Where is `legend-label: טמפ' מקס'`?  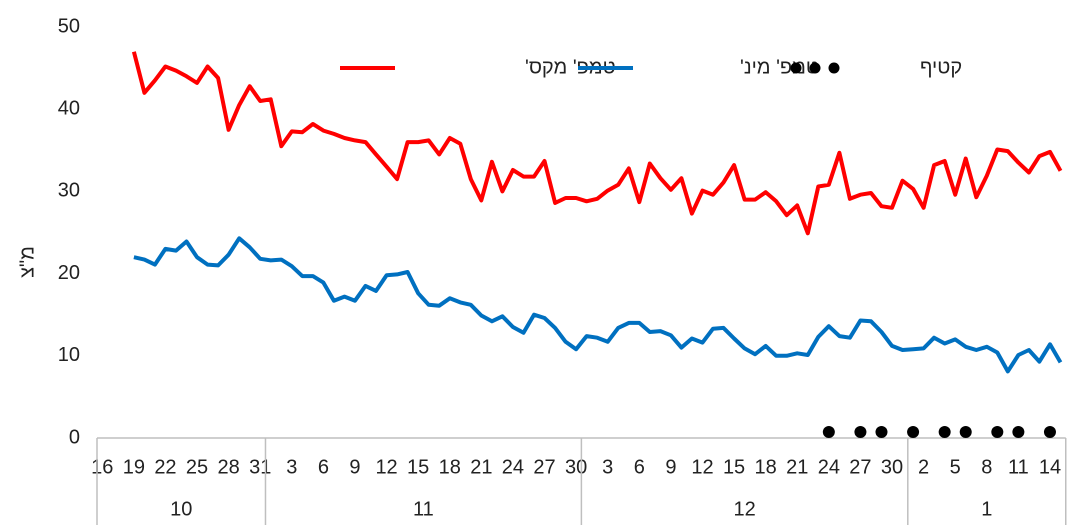
legend-label: טמפ' מקס' is located at coordinates (570, 67).